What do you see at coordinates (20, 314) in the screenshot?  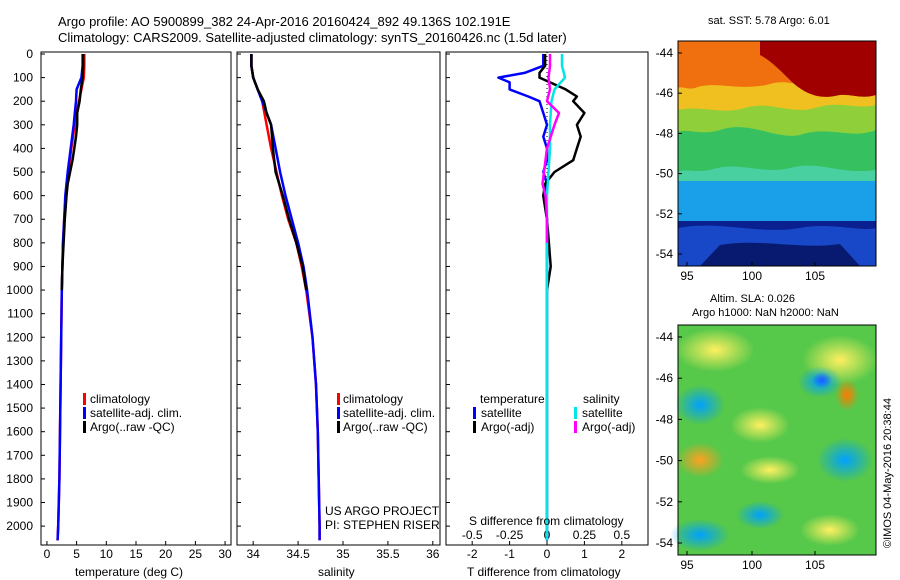 I see `depth-tick-label: 1100` at bounding box center [20, 314].